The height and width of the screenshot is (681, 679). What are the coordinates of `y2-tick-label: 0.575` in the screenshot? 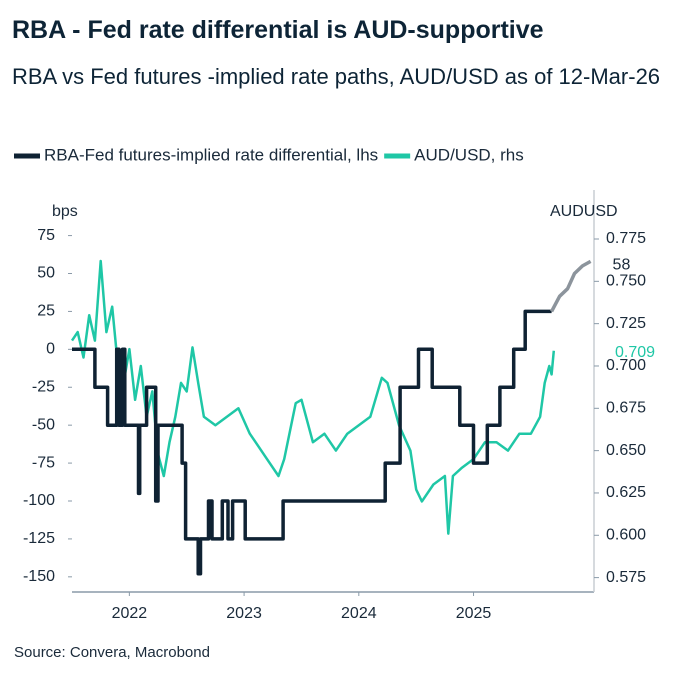 It's located at (626, 577).